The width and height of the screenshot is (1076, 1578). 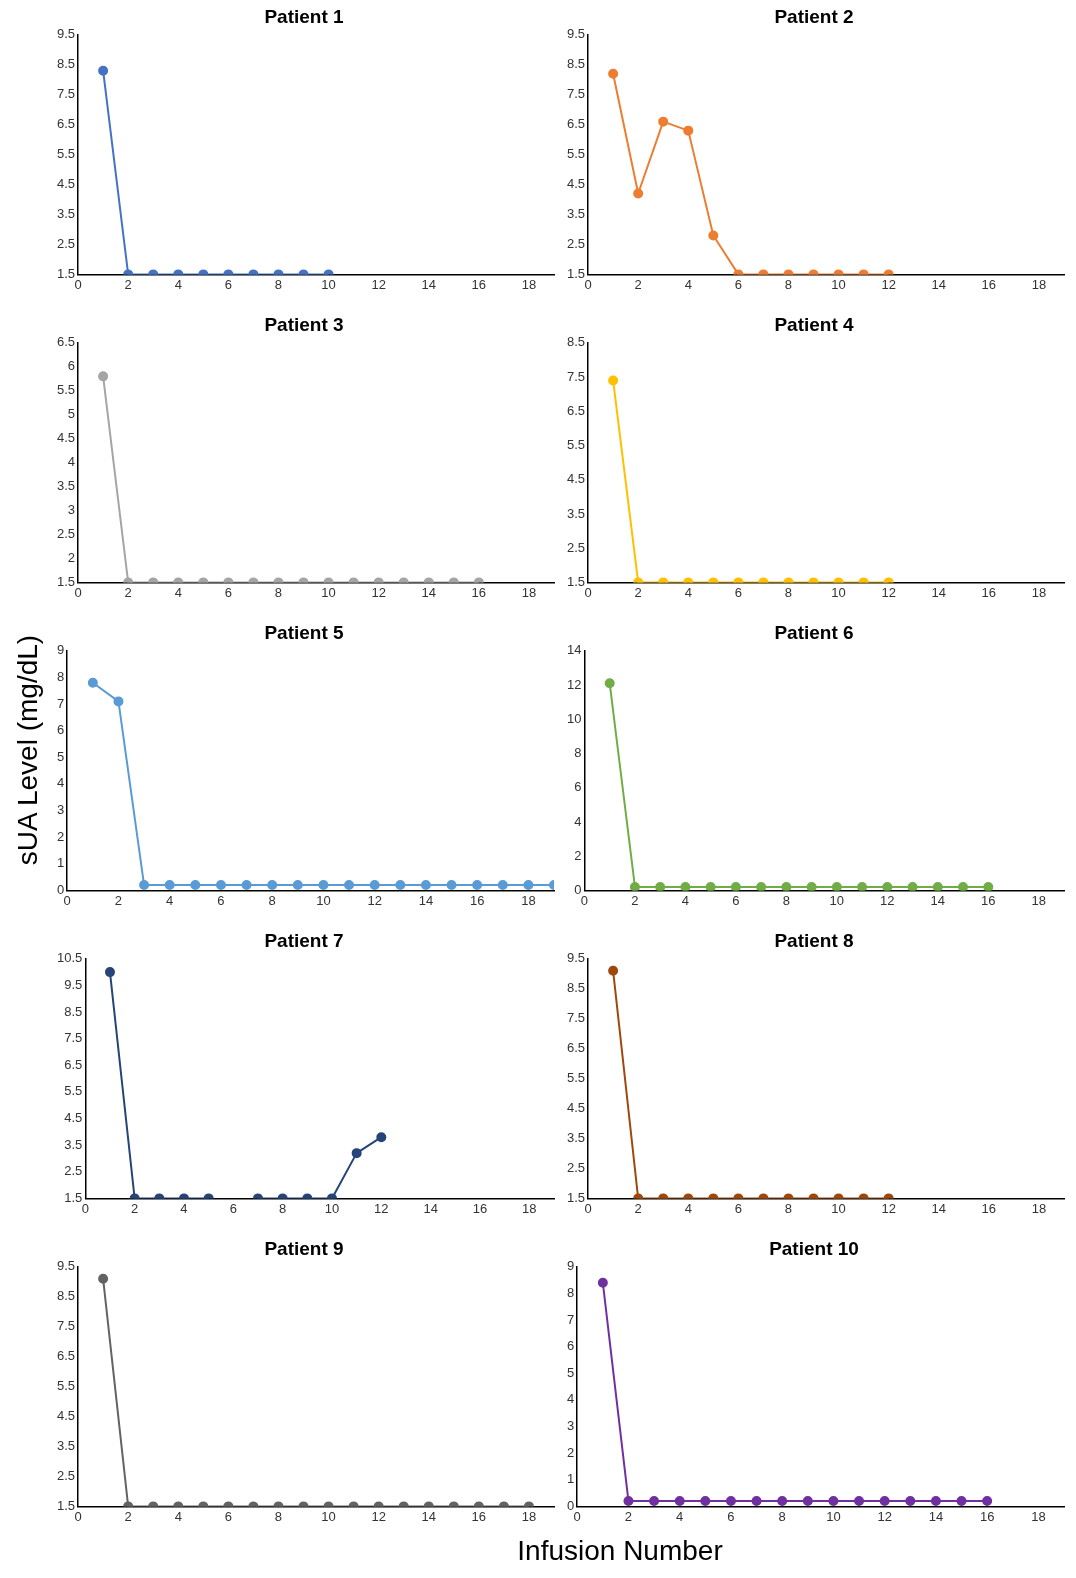 I want to click on y-tick-label: 8.5, so click(x=66, y=64).